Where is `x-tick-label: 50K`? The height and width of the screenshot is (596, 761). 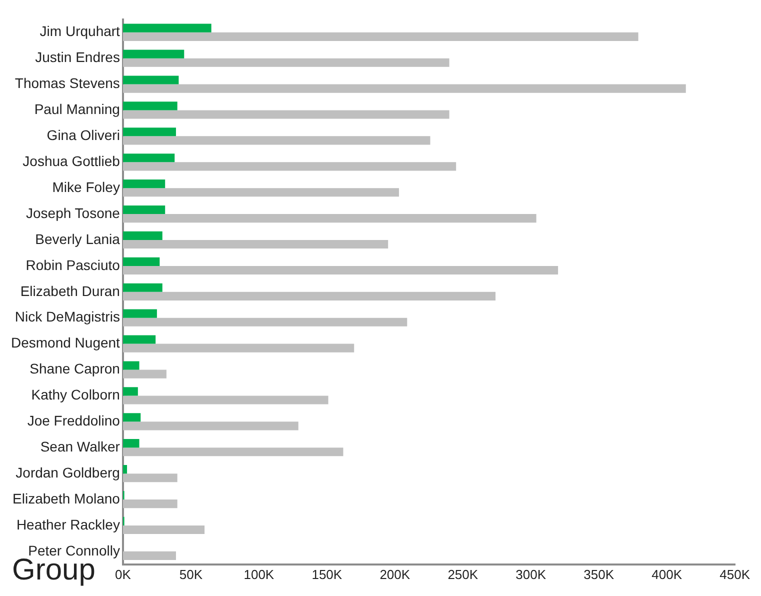 x-tick-label: 50K is located at coordinates (191, 574).